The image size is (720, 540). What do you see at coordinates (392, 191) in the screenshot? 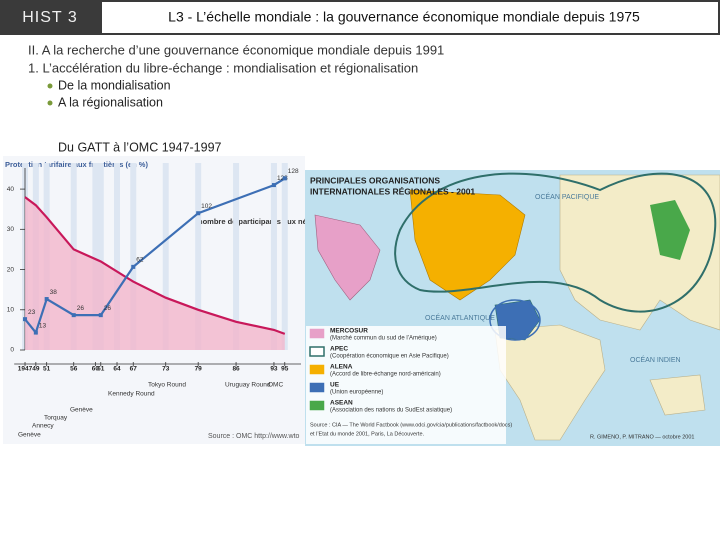
I see `map-title: INTERNATIONALES RÉGIONALES - 2001` at bounding box center [392, 191].